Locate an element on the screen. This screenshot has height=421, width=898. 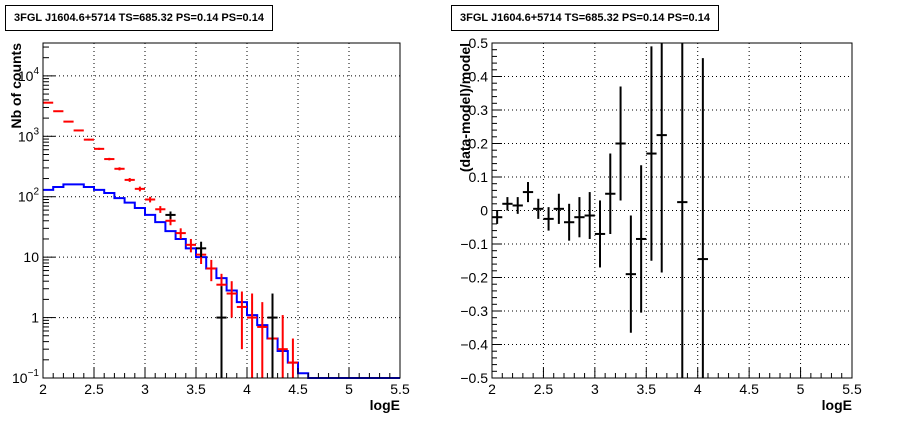
y-tick-label: 10³ is located at coordinates (29, 135).